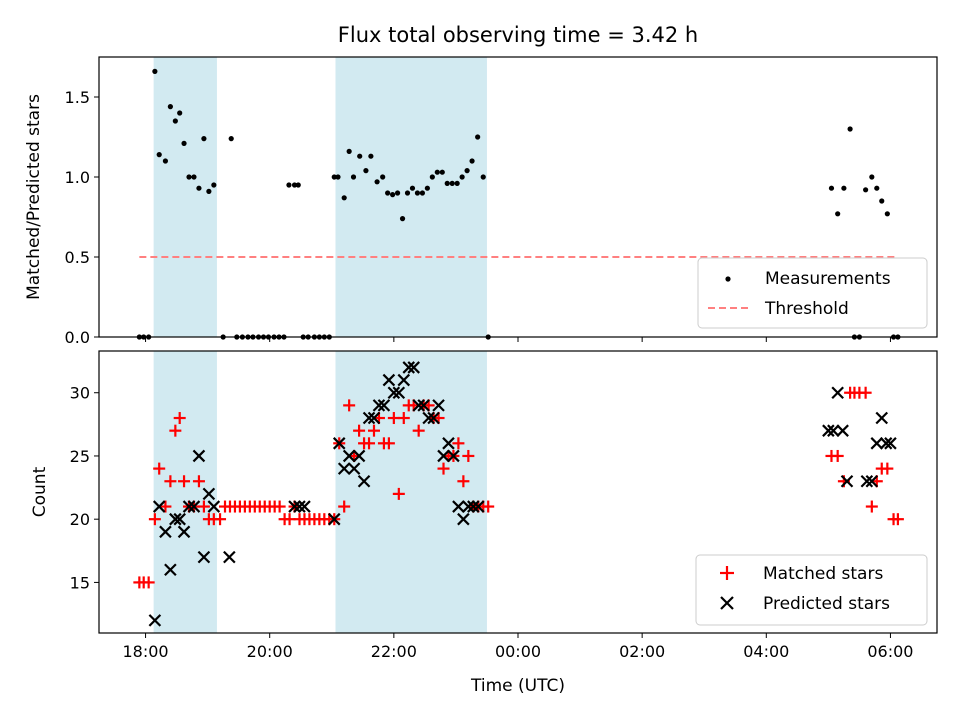 Image resolution: width=960 pixels, height=720 pixels. I want to click on x-tick-label: 00:00, so click(518, 651).